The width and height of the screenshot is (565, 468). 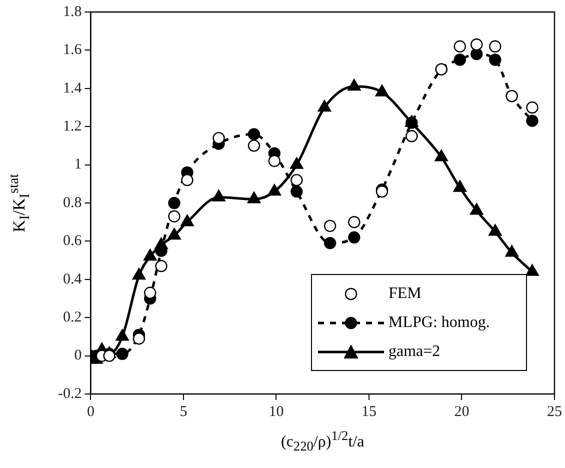 I want to click on y-tick-label: 0.6, so click(x=72, y=241).